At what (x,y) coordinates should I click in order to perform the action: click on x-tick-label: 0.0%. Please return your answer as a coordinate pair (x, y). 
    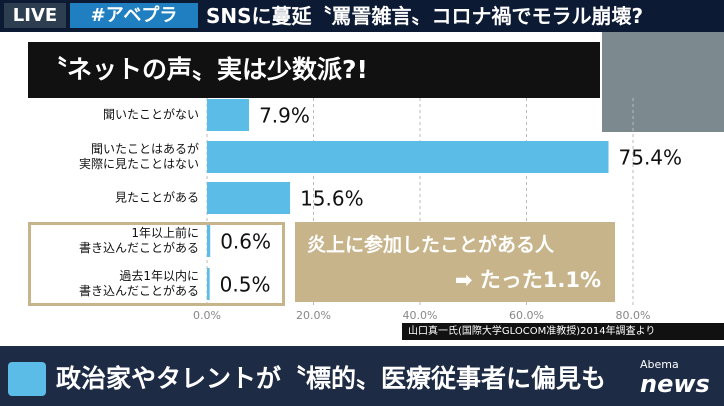
    Looking at the image, I should click on (207, 315).